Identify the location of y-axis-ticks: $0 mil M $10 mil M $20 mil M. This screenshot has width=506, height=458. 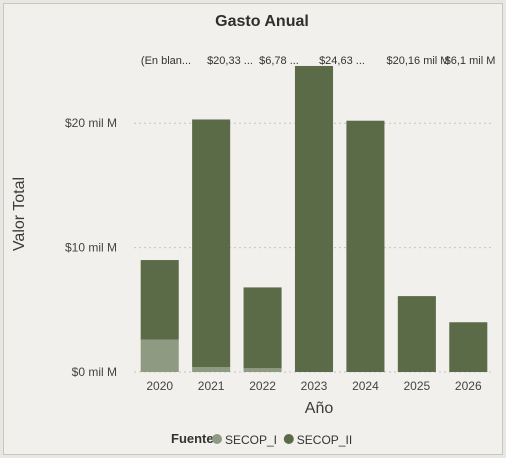
(91, 247).